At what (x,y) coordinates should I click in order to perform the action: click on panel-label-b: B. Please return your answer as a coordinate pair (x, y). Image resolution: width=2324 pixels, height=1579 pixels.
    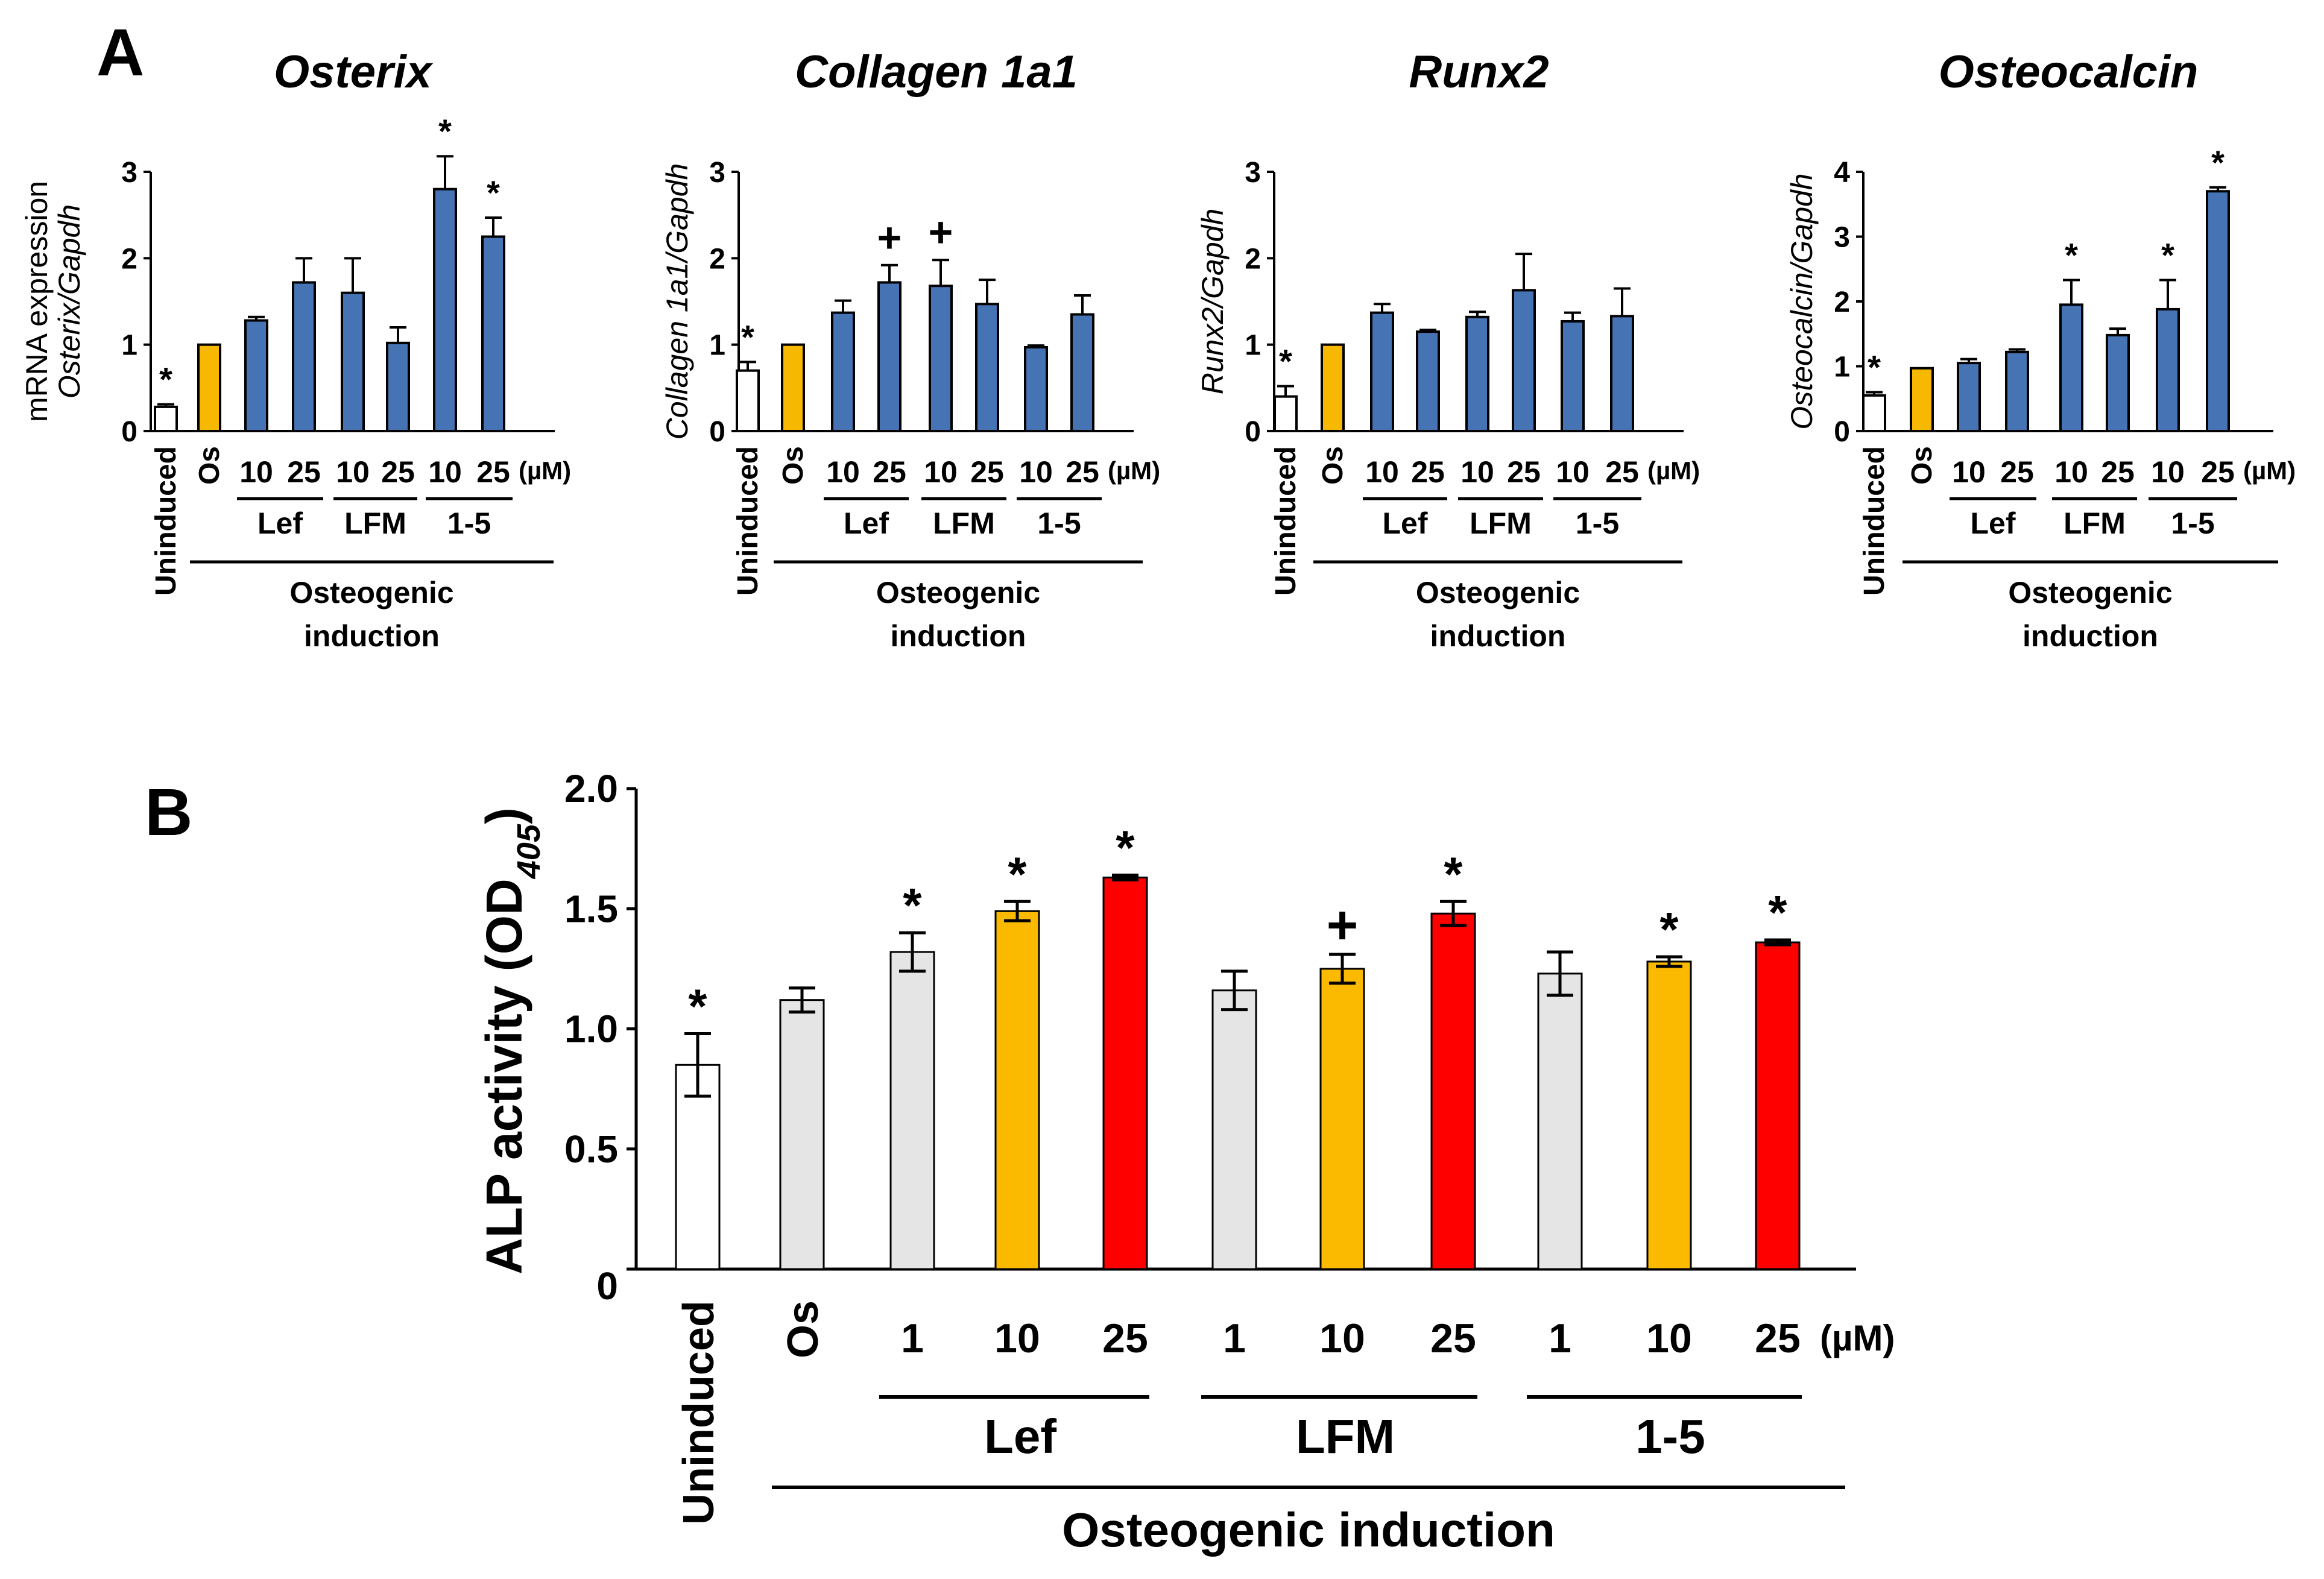
    Looking at the image, I should click on (168, 812).